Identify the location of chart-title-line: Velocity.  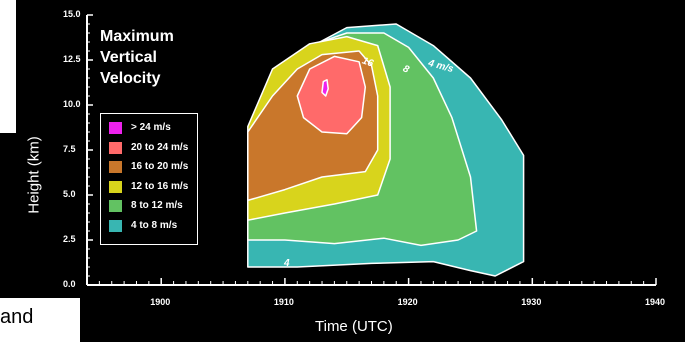
(130, 78).